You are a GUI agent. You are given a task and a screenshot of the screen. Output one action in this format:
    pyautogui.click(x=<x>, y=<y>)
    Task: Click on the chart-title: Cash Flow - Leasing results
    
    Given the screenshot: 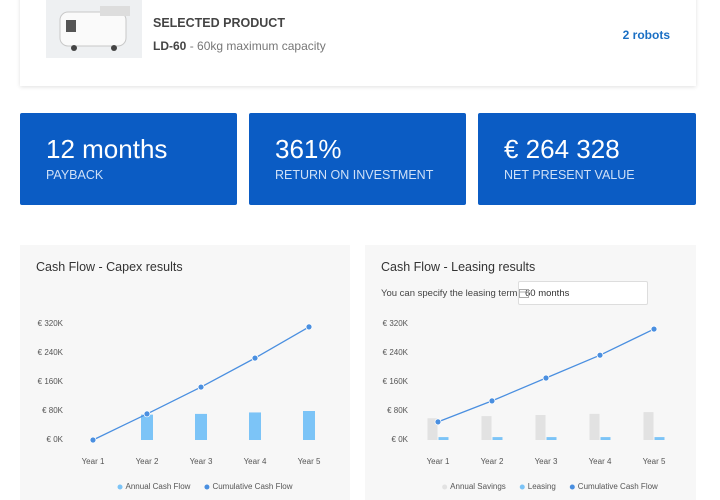 What is the action you would take?
    pyautogui.click(x=458, y=267)
    